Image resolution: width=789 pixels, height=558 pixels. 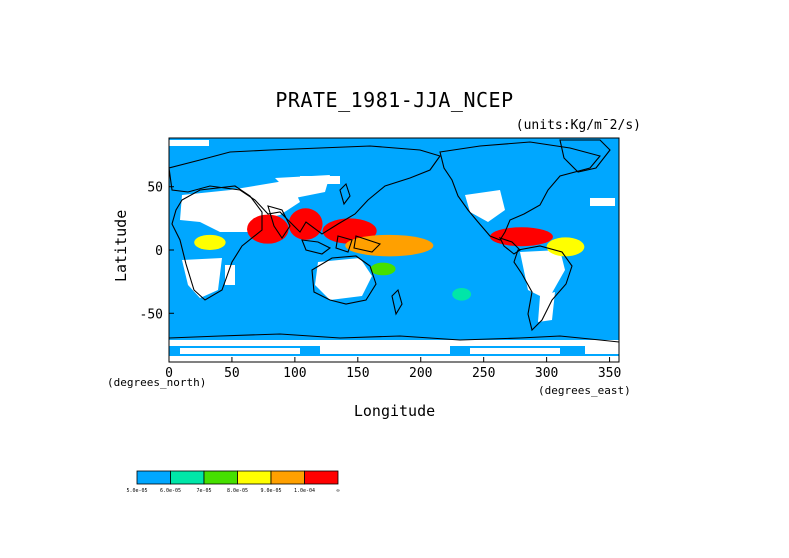 I want to click on y-axis-ticks: 50 0 -50, so click(x=157, y=251).